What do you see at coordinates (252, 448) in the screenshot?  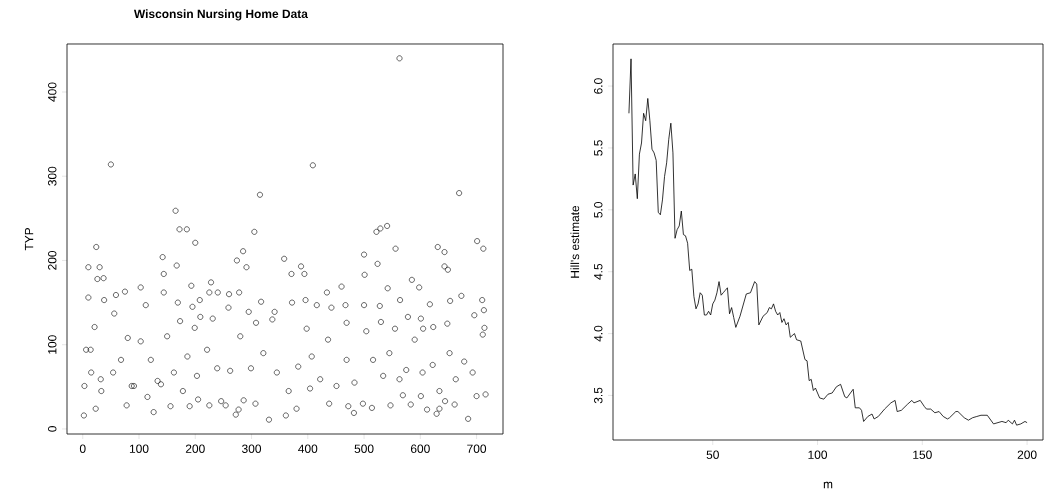 I see `x-tick-label: 300` at bounding box center [252, 448].